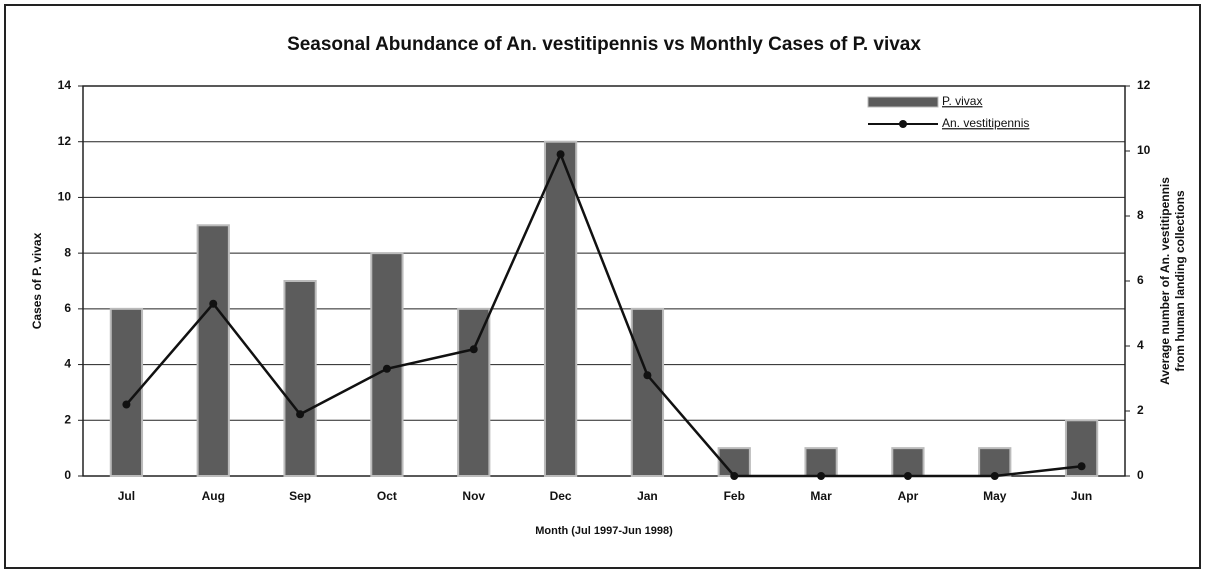 This screenshot has height=576, width=1207. Describe the element at coordinates (67, 475) in the screenshot. I see `y-tick-label: 0` at that location.